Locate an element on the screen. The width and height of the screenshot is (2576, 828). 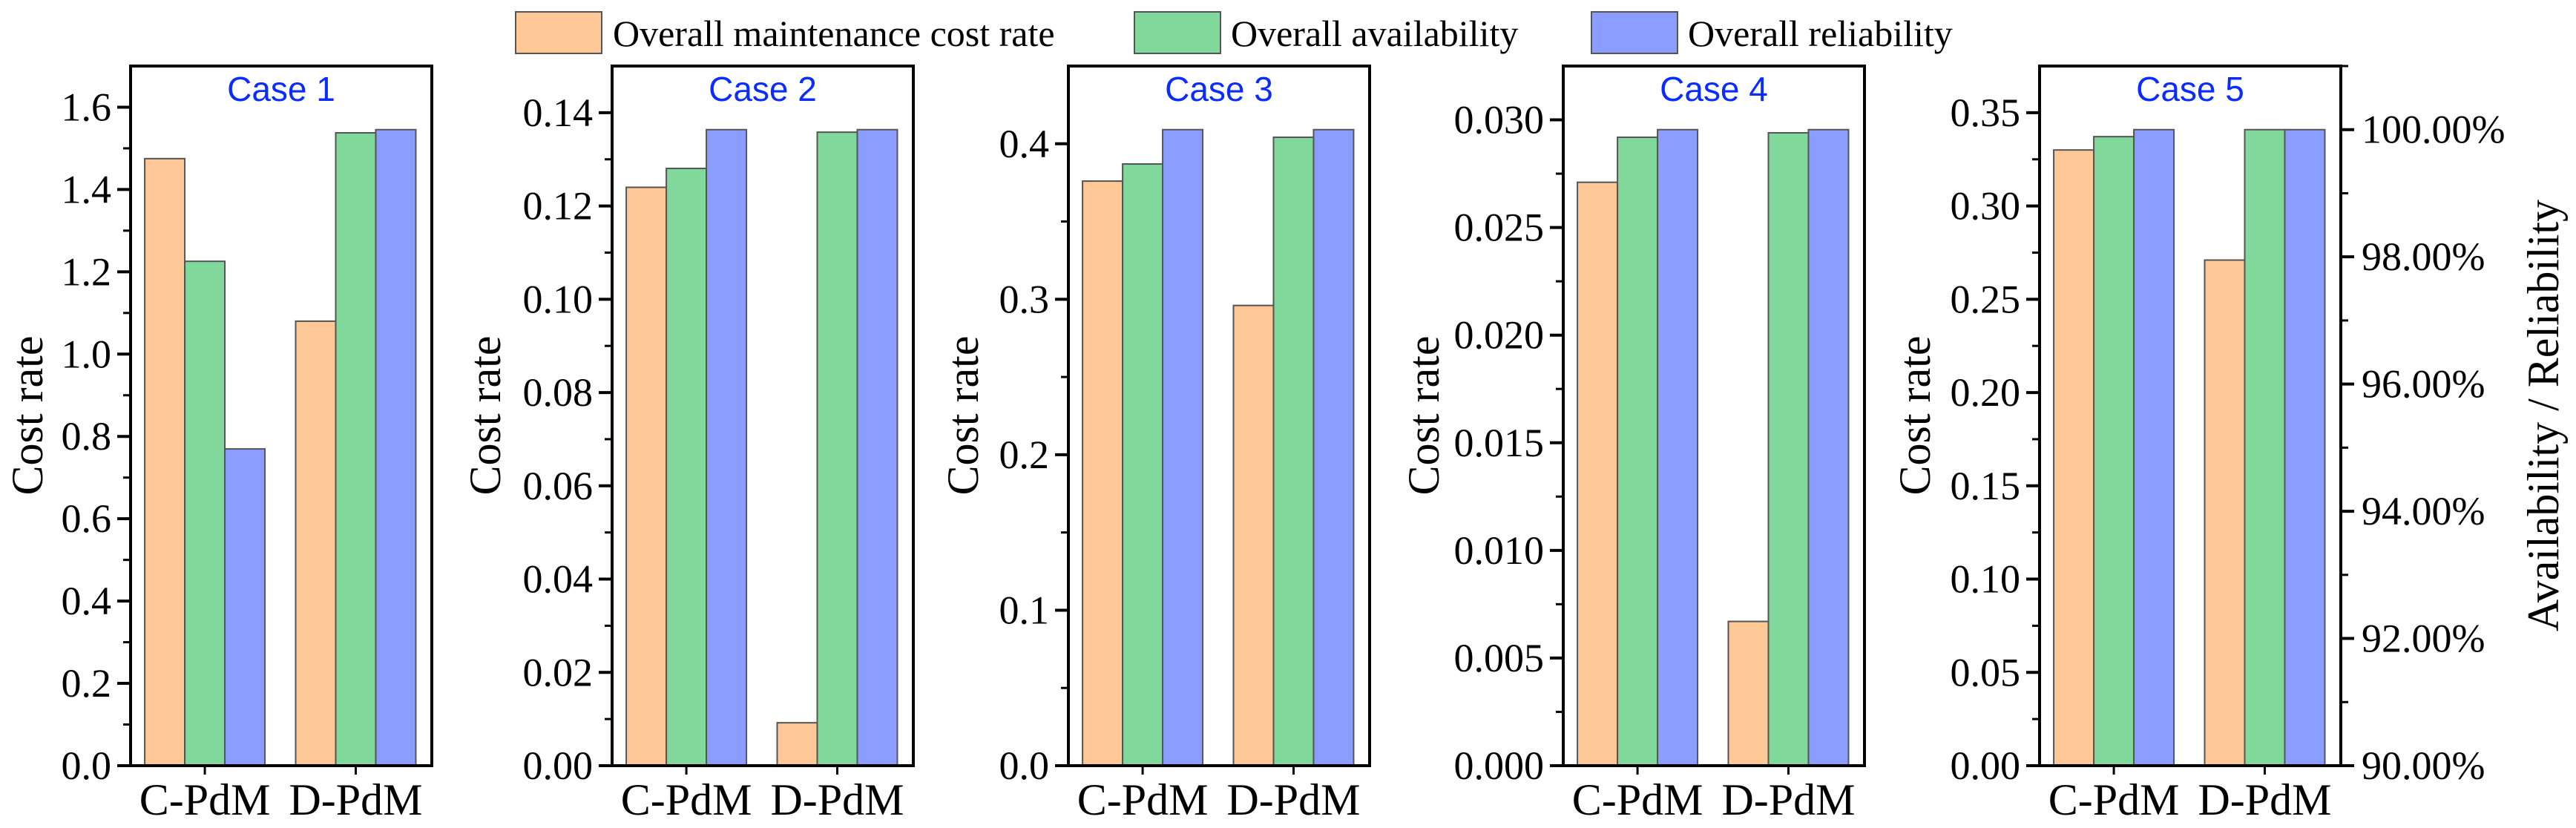
legend-label: Overall maintenance cost rate is located at coordinates (834, 33).